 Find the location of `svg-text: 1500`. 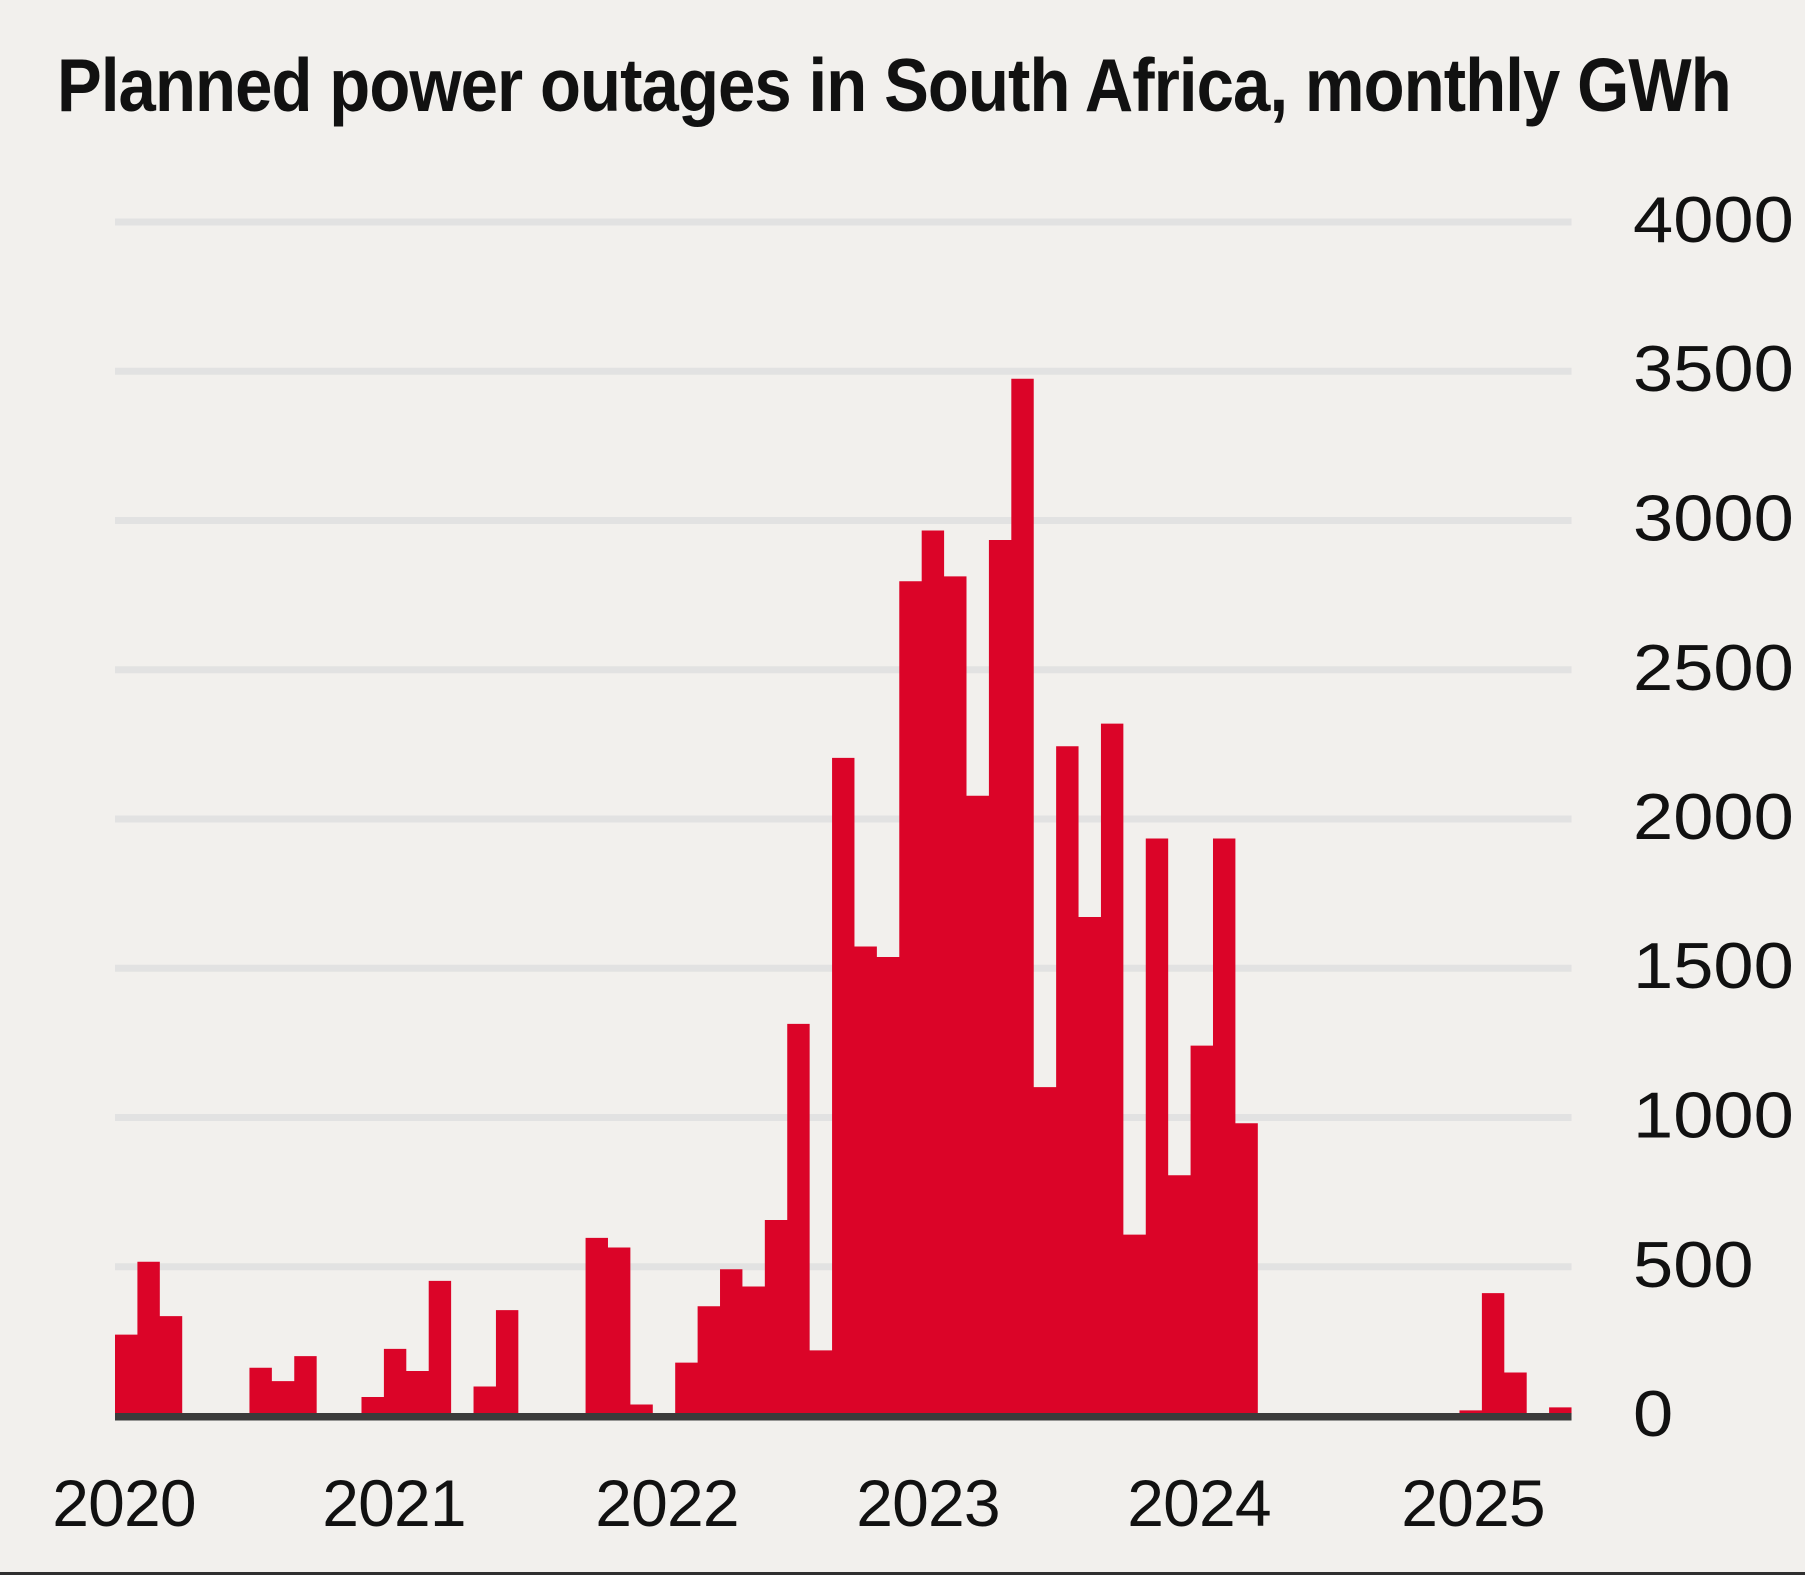

svg-text: 1500 is located at coordinates (1713, 965).